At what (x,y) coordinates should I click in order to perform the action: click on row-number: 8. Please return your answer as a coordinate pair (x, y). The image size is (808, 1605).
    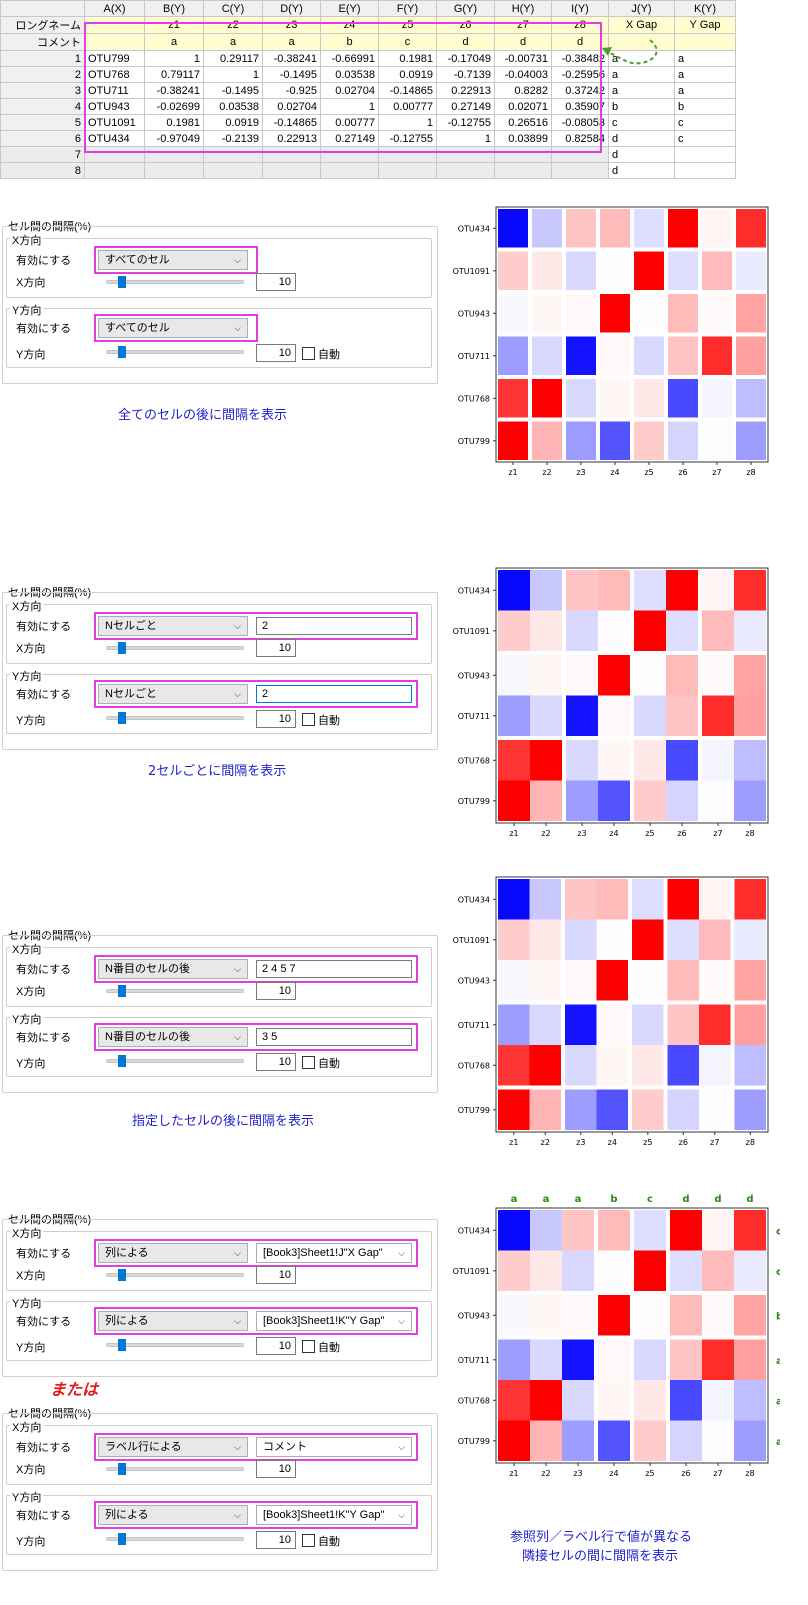
    Looking at the image, I should click on (42, 170).